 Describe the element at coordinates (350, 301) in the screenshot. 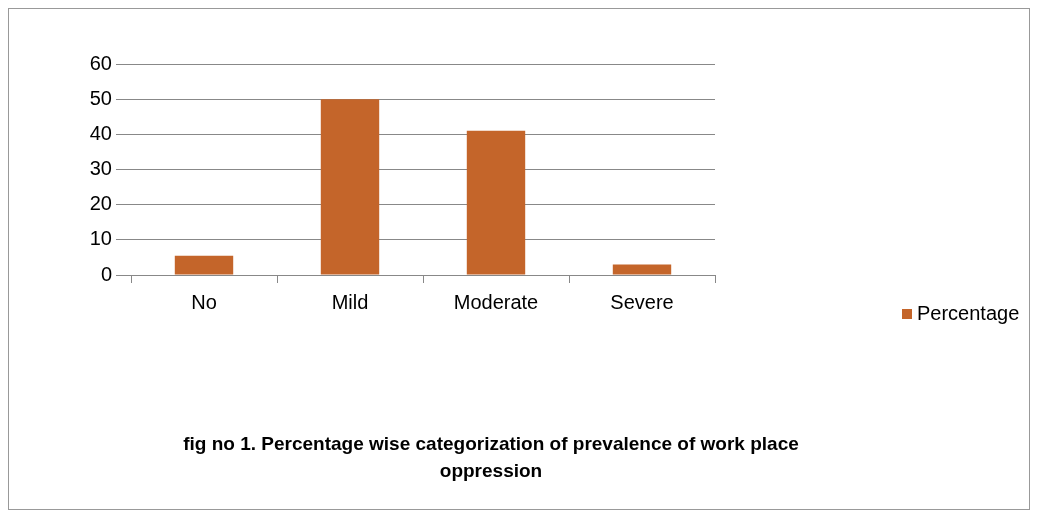

I see `x-tick-label: Mild` at that location.